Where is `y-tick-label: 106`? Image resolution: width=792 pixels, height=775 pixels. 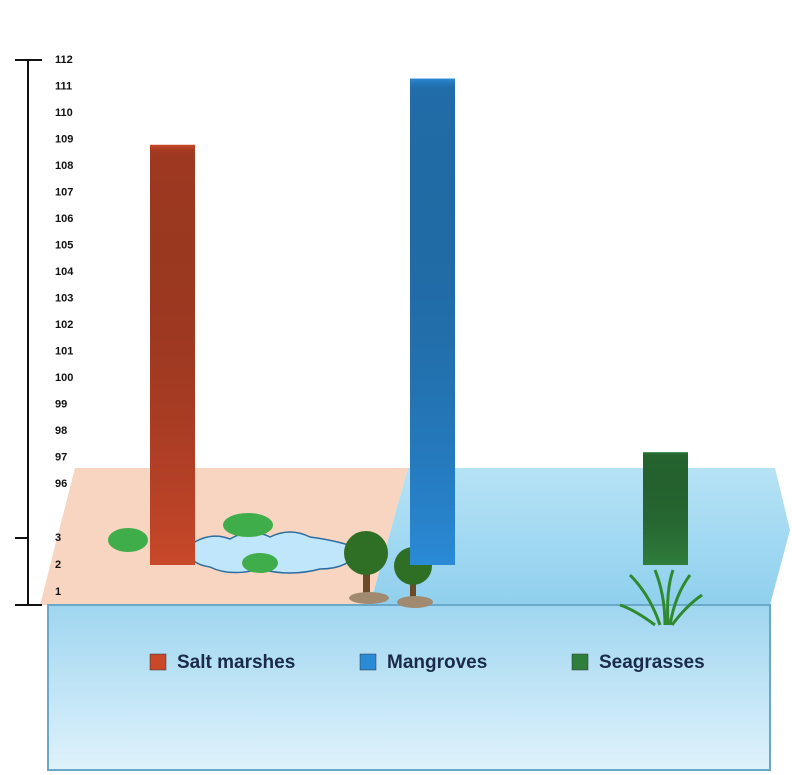 y-tick-label: 106 is located at coordinates (64, 219).